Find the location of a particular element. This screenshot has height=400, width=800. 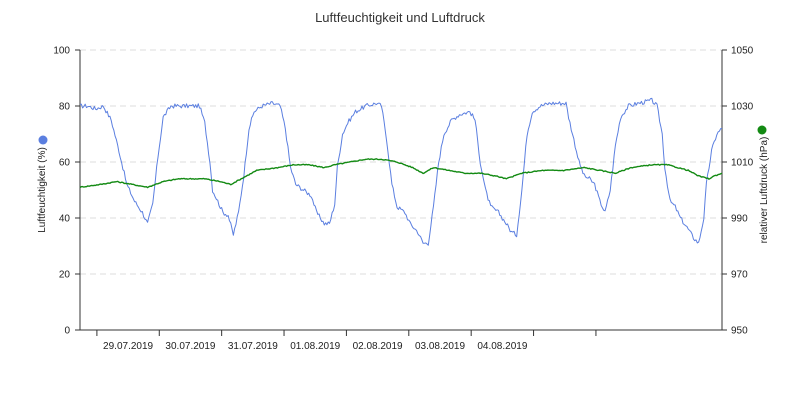

pressure-legend-marker is located at coordinates (762, 130).